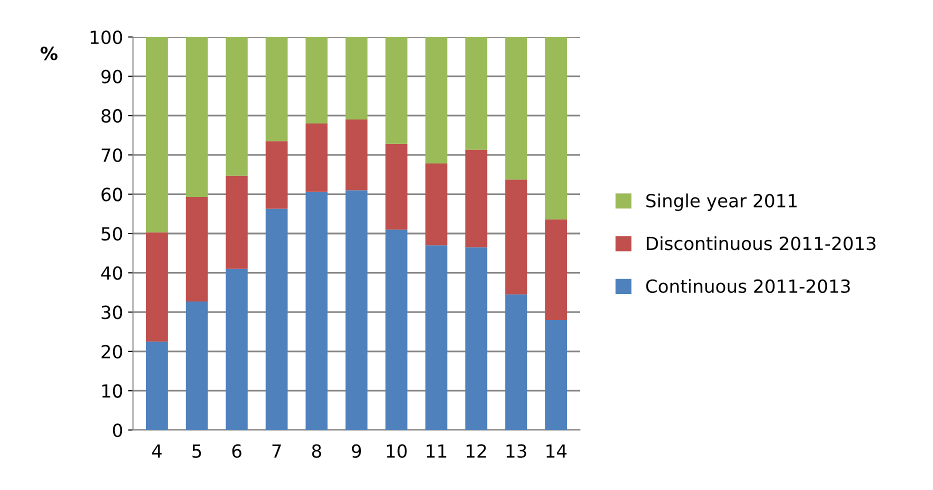 Image resolution: width=933 pixels, height=490 pixels. Describe the element at coordinates (556, 451) in the screenshot. I see `x-tick-label: 14` at that location.